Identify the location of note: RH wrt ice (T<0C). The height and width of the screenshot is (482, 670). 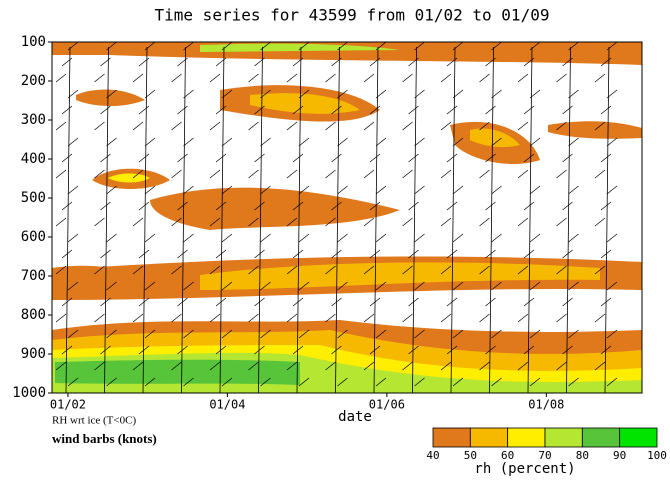
(94, 421).